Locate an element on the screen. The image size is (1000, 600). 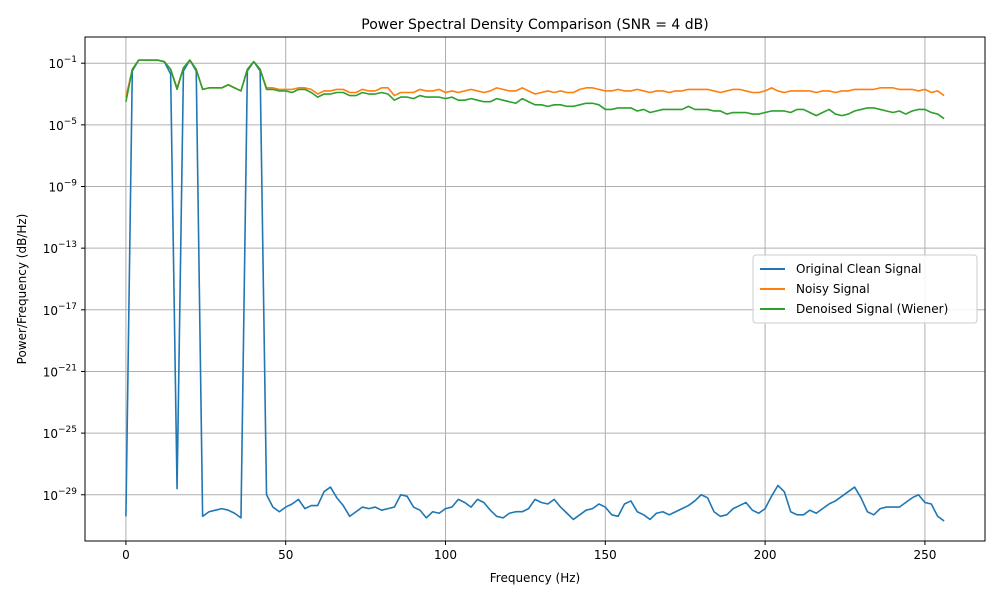
x-axis-ticks: 0 50 100 150 200 250 is located at coordinates (529, 551).